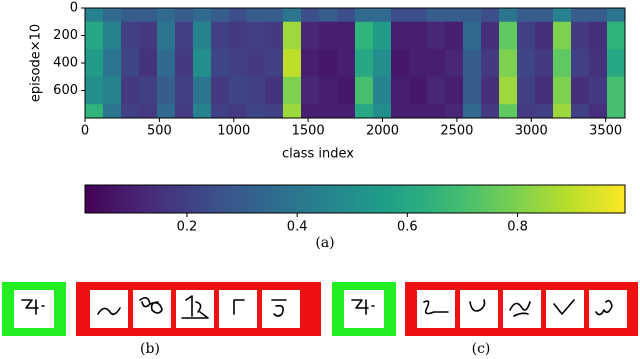  What do you see at coordinates (36, 63) in the screenshot?
I see `y-axis-label: episode×10` at bounding box center [36, 63].